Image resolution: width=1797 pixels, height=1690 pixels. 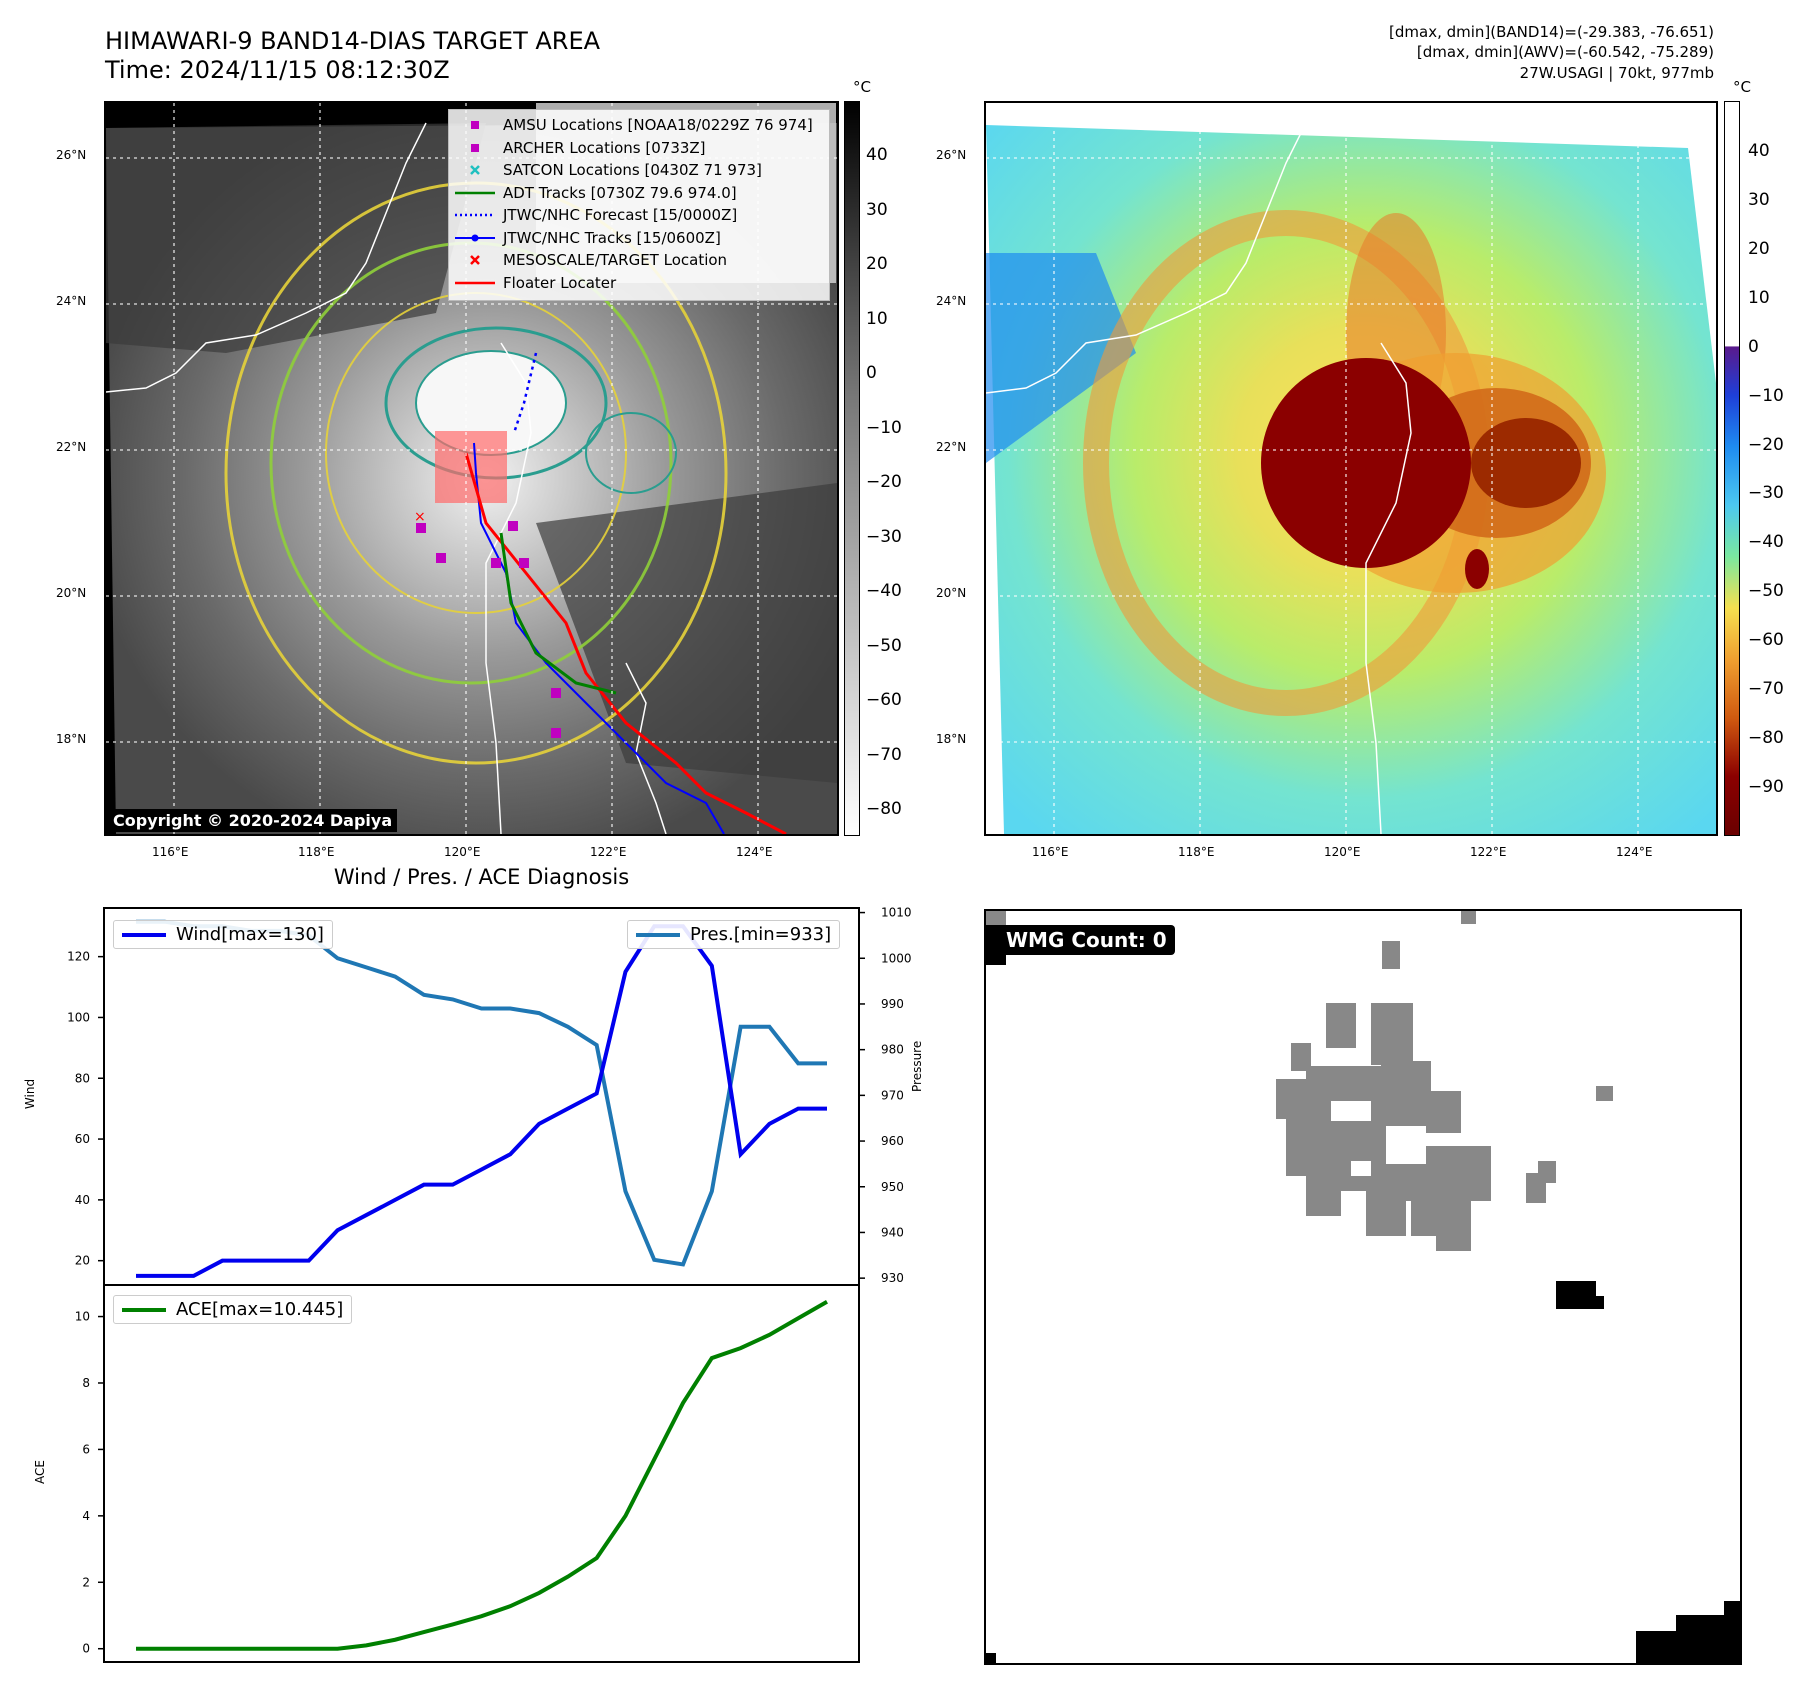 What do you see at coordinates (892, 1004) in the screenshot?
I see `pressure-ytick-label: 990` at bounding box center [892, 1004].